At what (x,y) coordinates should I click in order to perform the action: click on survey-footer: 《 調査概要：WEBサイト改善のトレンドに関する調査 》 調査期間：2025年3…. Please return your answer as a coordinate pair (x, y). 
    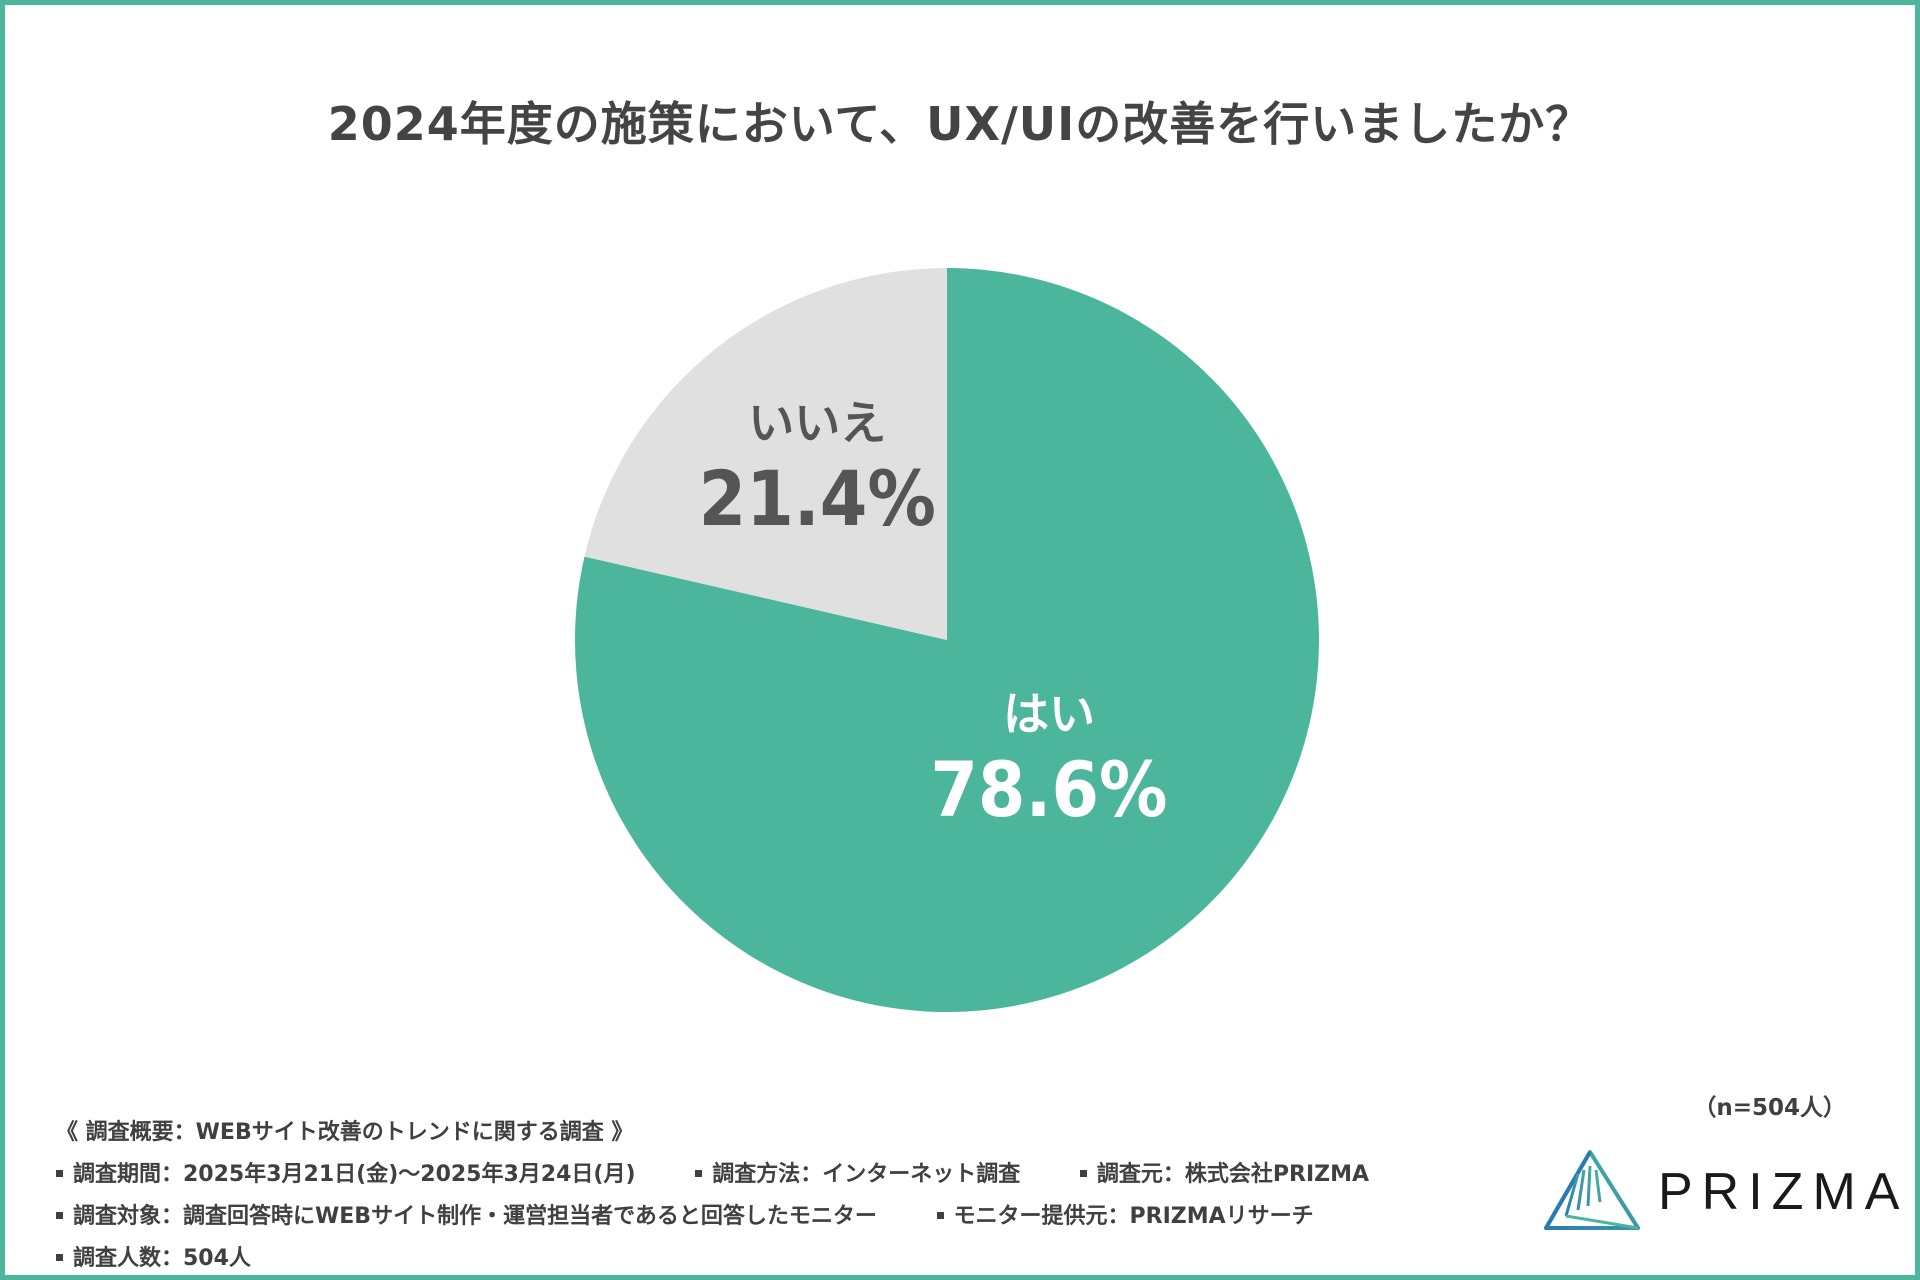
    Looking at the image, I should click on (712, 1196).